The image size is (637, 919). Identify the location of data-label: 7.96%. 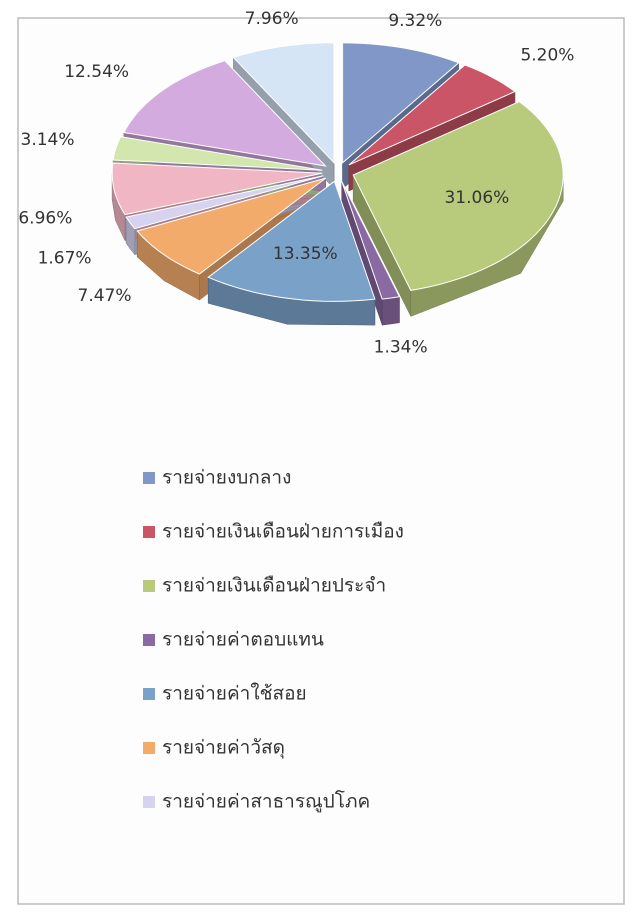
(272, 19).